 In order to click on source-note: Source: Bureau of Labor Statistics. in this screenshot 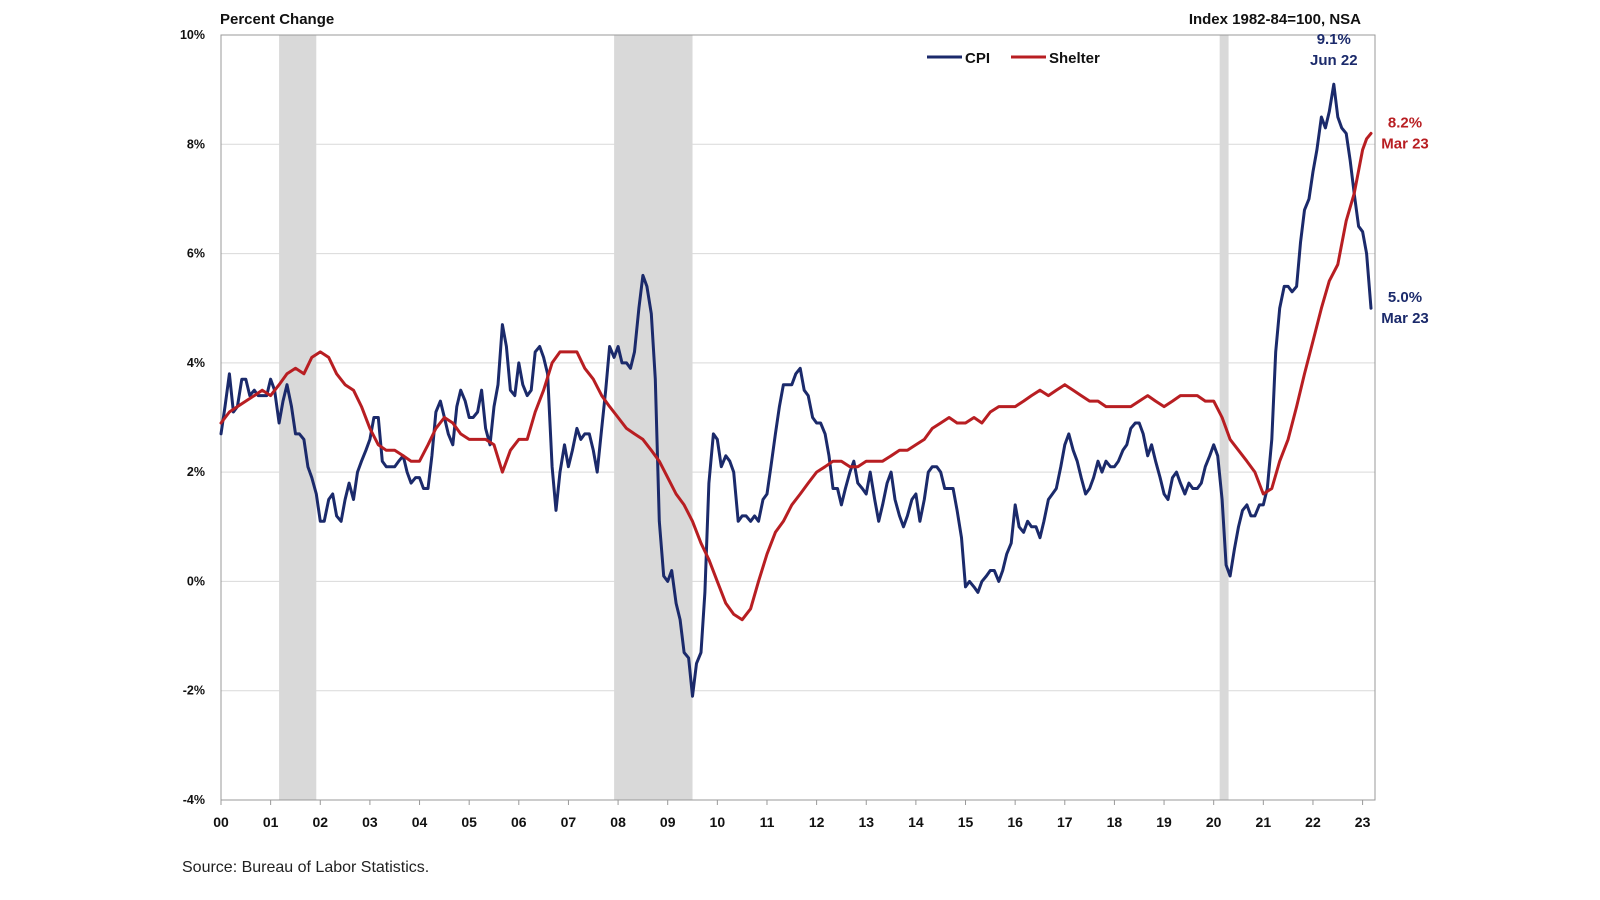, I will do `click(305, 867)`.